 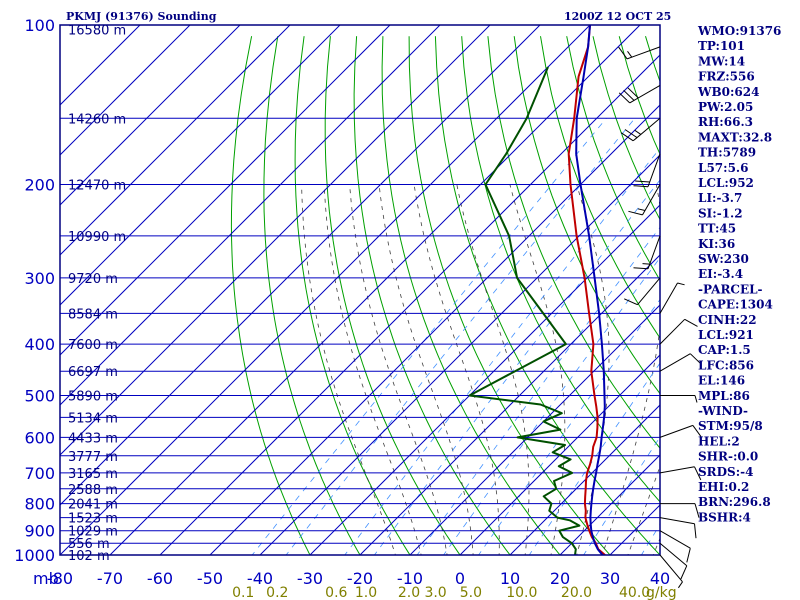 What do you see at coordinates (719, 441) in the screenshot?
I see `index-line: HEL:2` at bounding box center [719, 441].